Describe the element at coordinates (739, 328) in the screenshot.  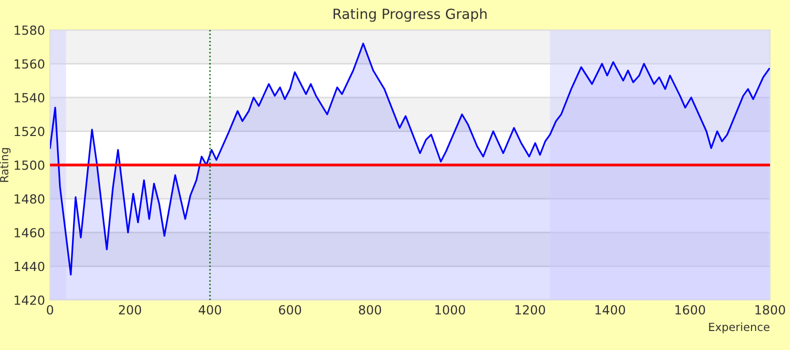
I see `x-axis-title: Experience` at that location.